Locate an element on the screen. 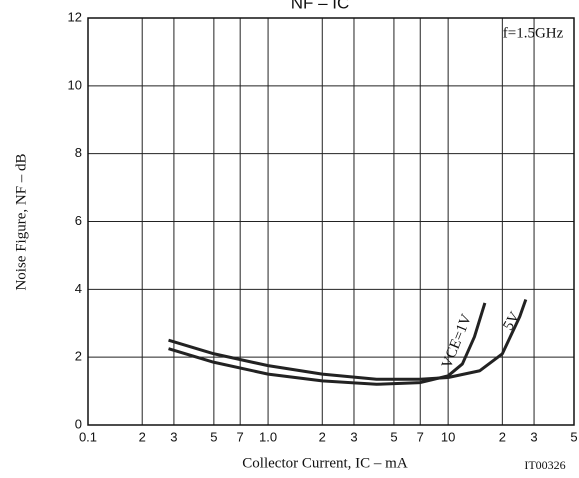 This screenshot has height=478, width=579. annotation: IT00326 is located at coordinates (544, 465).